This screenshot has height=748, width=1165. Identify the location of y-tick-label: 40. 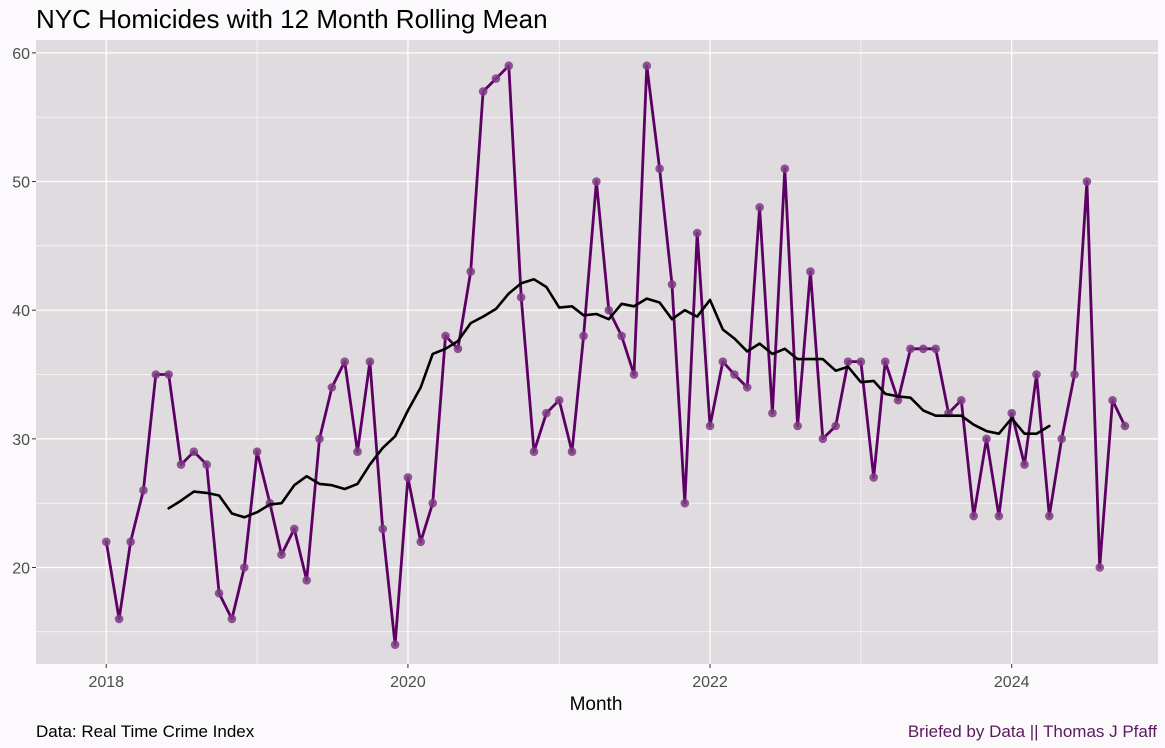
(21, 311).